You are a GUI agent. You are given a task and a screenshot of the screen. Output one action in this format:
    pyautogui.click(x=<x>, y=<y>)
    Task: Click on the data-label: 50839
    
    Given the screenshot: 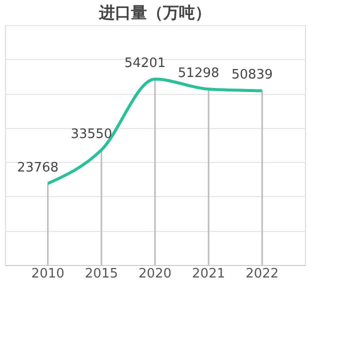 What is the action you would take?
    pyautogui.click(x=252, y=75)
    